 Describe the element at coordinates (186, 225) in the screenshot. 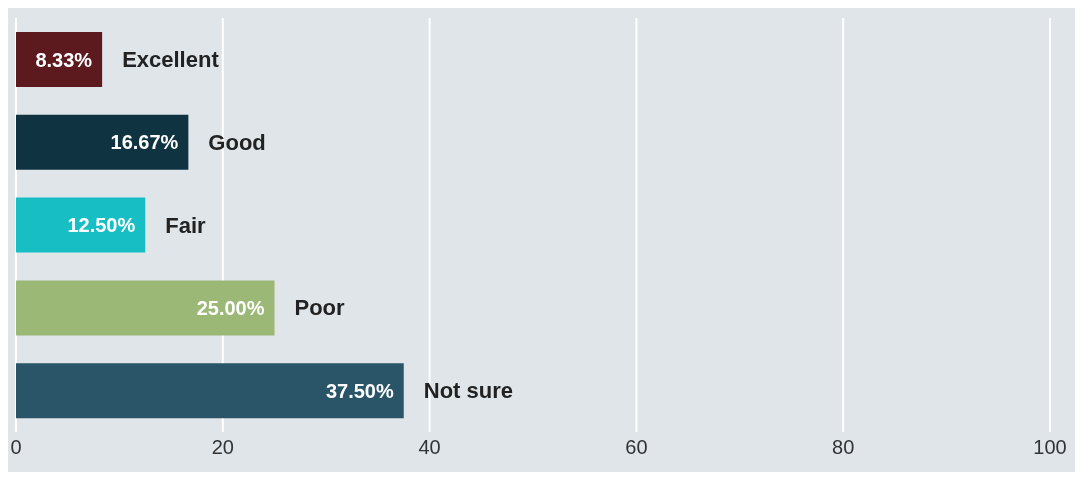

I see `y-tick-label: Fair` at that location.